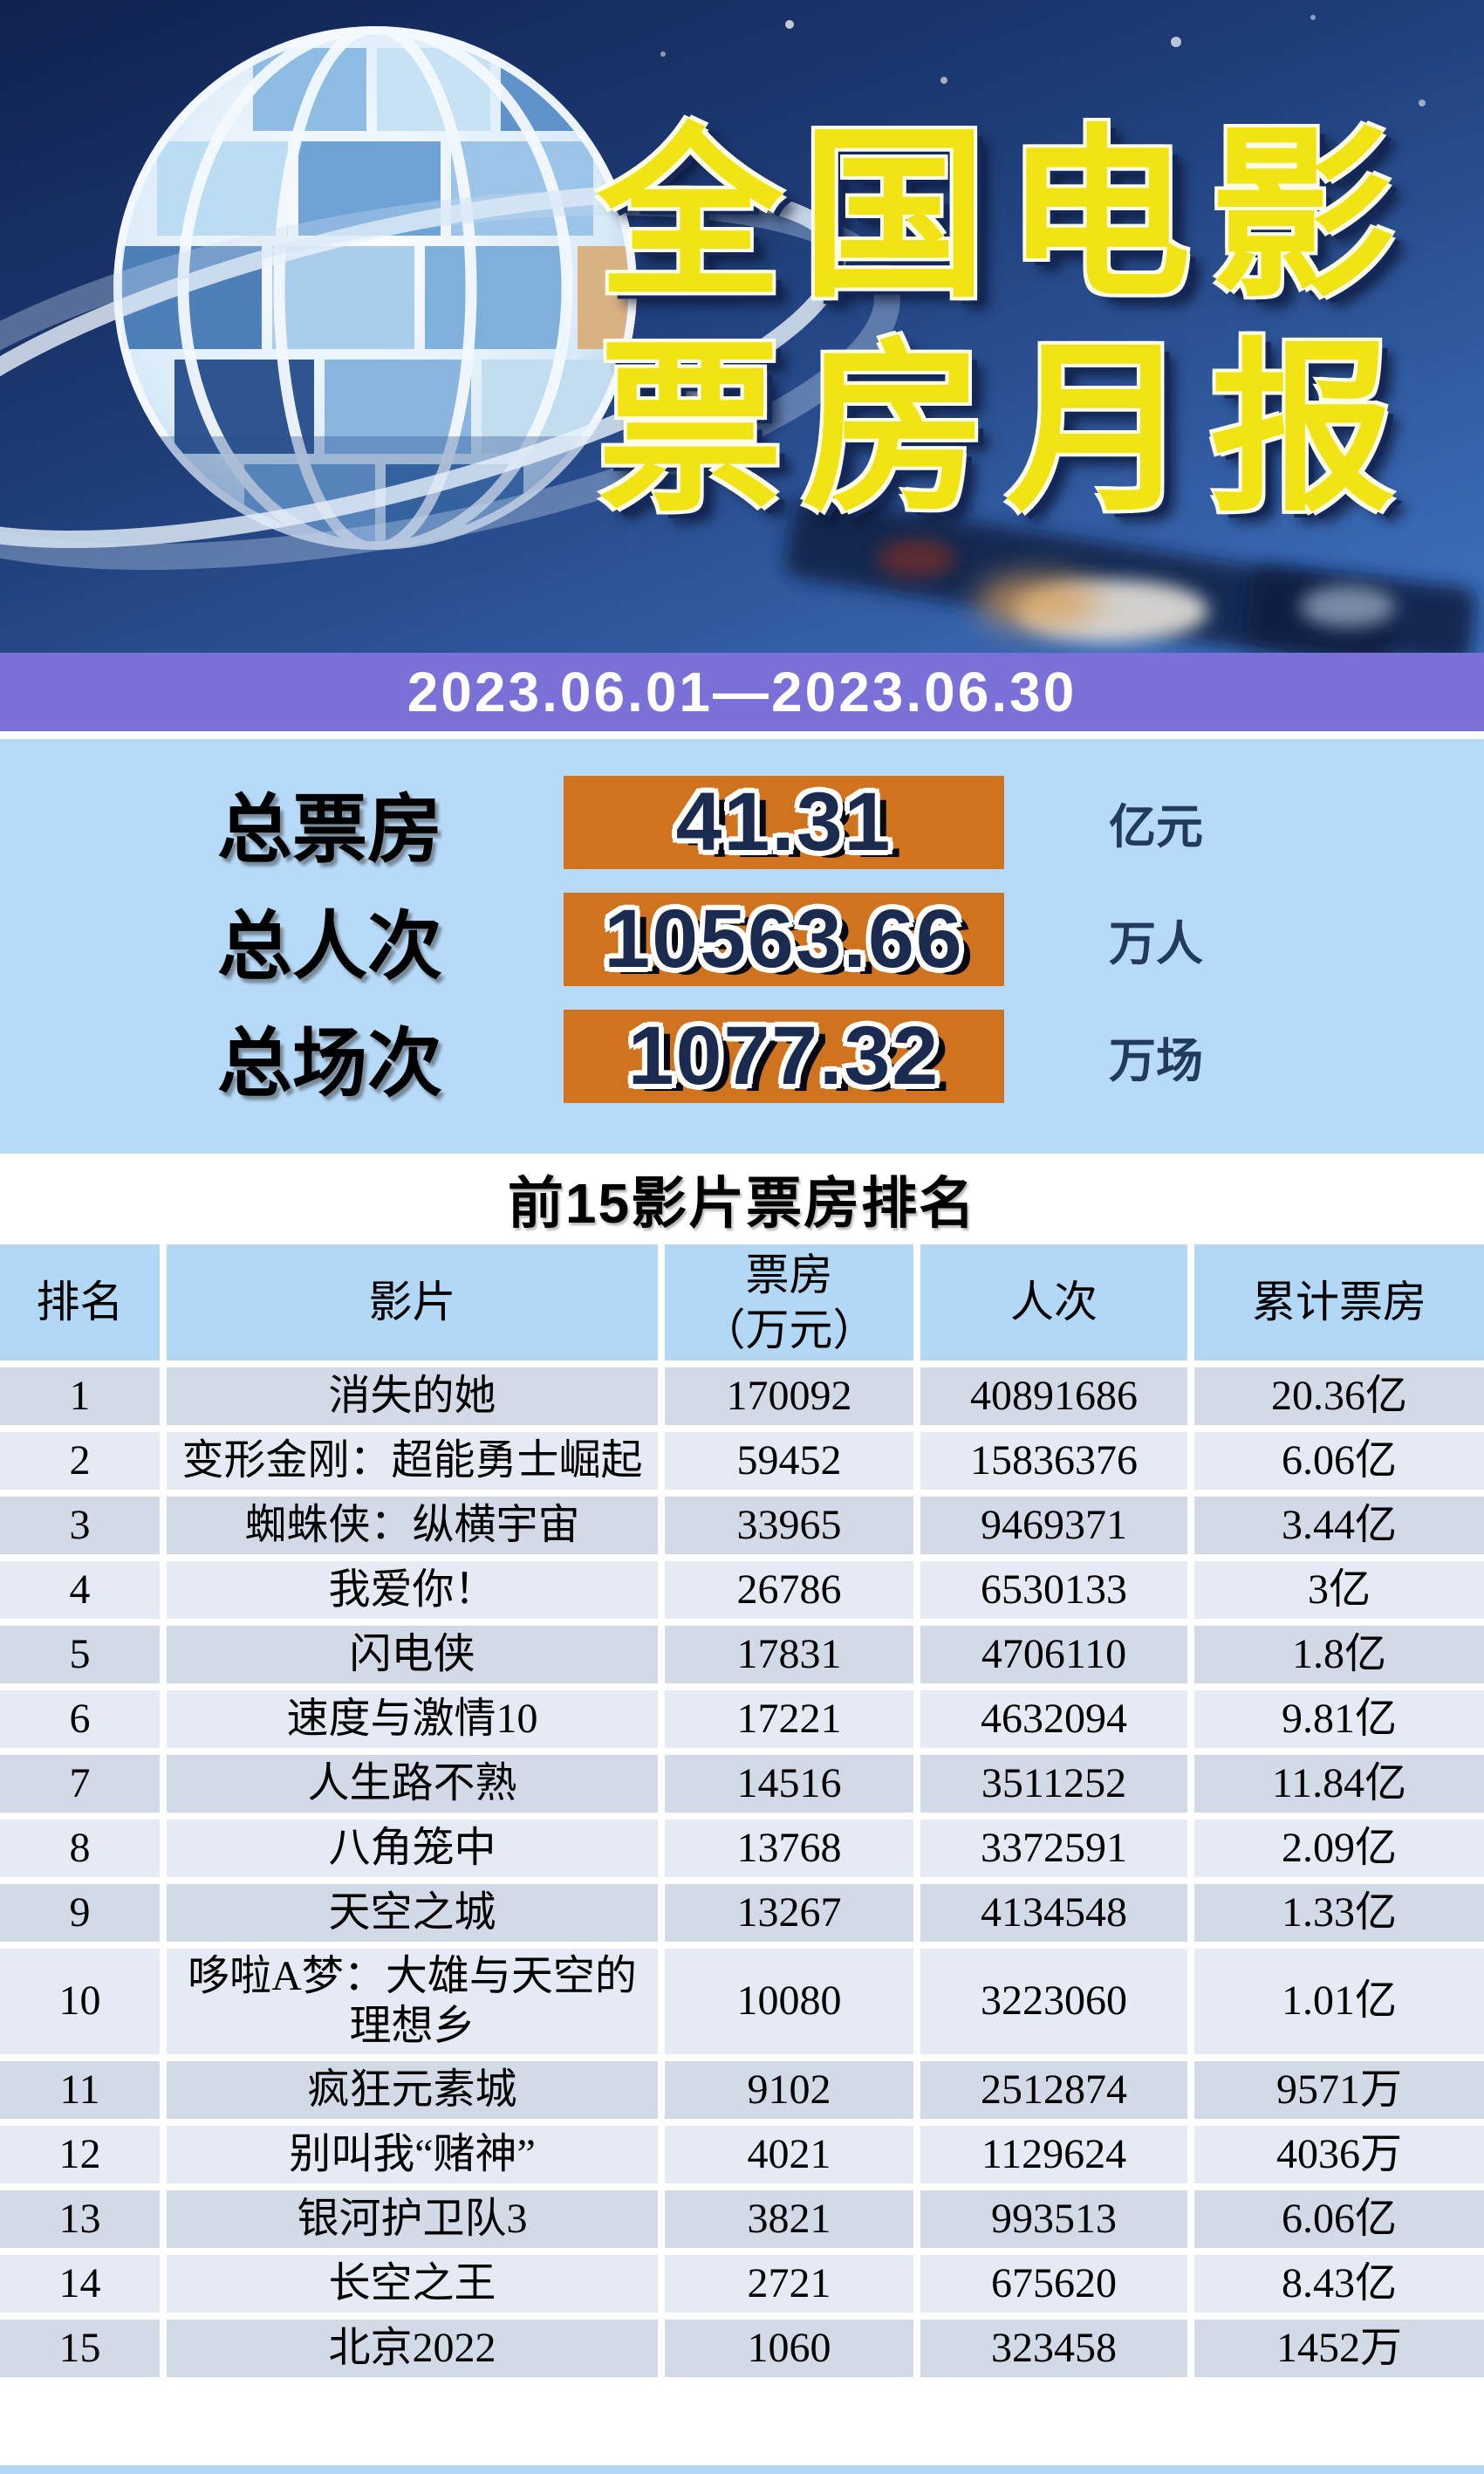 This screenshot has width=1484, height=2474. Describe the element at coordinates (1339, 1913) in the screenshot. I see `cumulative-cell: 1.33亿` at that location.